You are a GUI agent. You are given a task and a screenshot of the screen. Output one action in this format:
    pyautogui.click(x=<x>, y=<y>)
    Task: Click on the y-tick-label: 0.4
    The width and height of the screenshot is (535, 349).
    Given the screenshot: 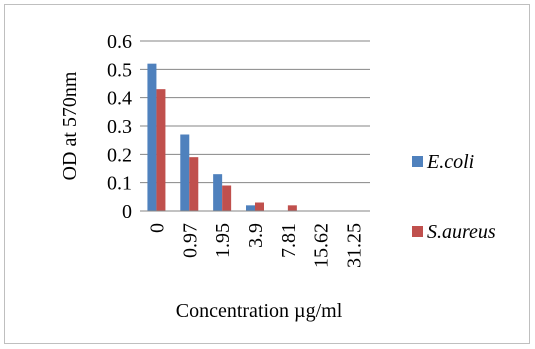 What is the action you would take?
    pyautogui.click(x=119, y=99)
    